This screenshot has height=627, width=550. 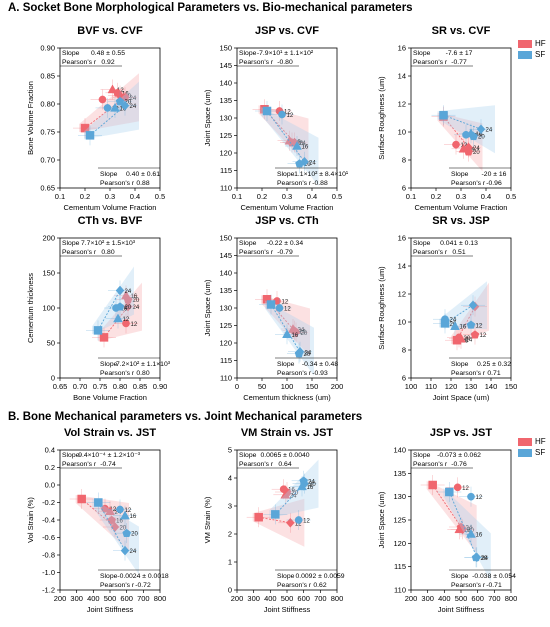 What do you see at coordinates (237, 386) in the screenshot?
I see `x-tick-label: 0` at bounding box center [237, 386].